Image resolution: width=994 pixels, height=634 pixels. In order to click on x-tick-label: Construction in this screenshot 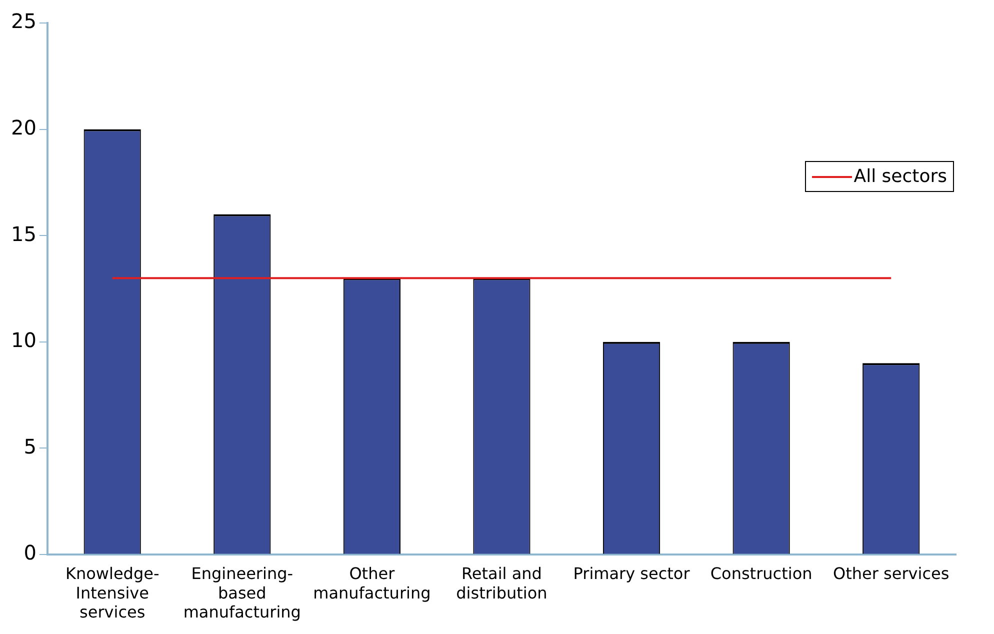, I will do `click(761, 574)`.